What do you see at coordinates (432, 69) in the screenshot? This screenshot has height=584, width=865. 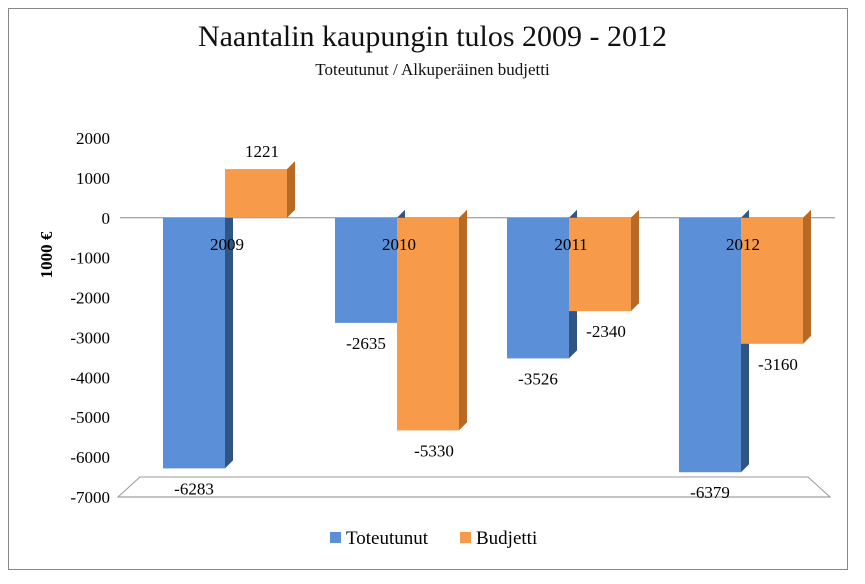 I see `chart-subtitle: Toteutunut / Alkuperäinen budjetti` at bounding box center [432, 69].